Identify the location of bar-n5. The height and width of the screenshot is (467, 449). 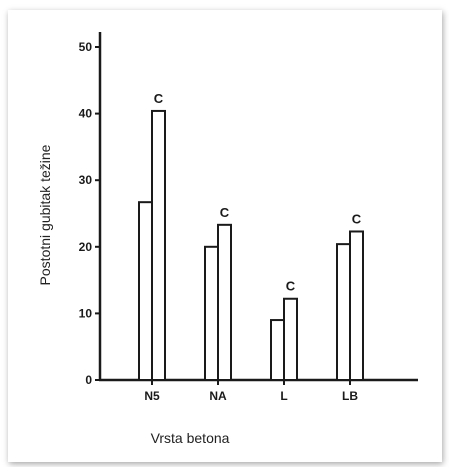
(145, 291).